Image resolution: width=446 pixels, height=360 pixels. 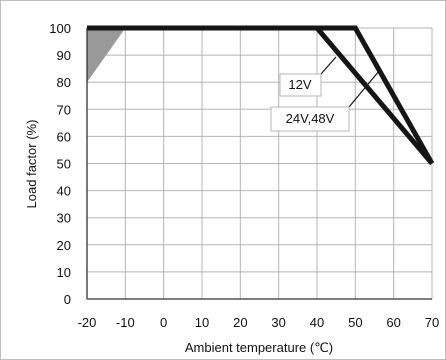 I want to click on x-tick-label-0: 0, so click(x=163, y=322).